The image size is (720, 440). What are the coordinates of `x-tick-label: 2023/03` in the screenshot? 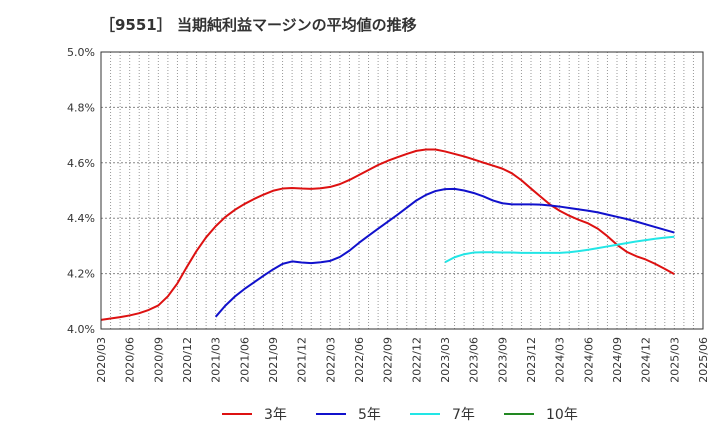 It's located at (445, 360).